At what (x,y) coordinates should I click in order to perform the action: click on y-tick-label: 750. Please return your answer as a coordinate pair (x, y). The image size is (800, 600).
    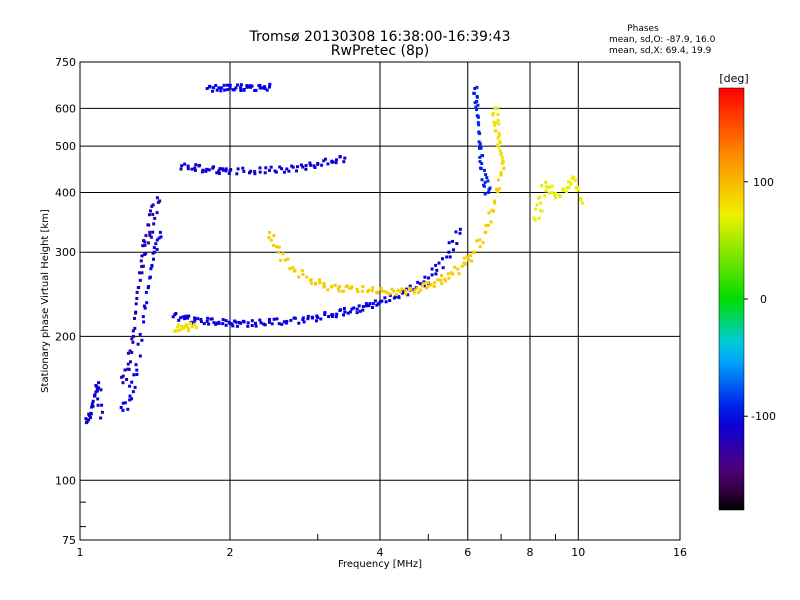
    Looking at the image, I should click on (65, 62).